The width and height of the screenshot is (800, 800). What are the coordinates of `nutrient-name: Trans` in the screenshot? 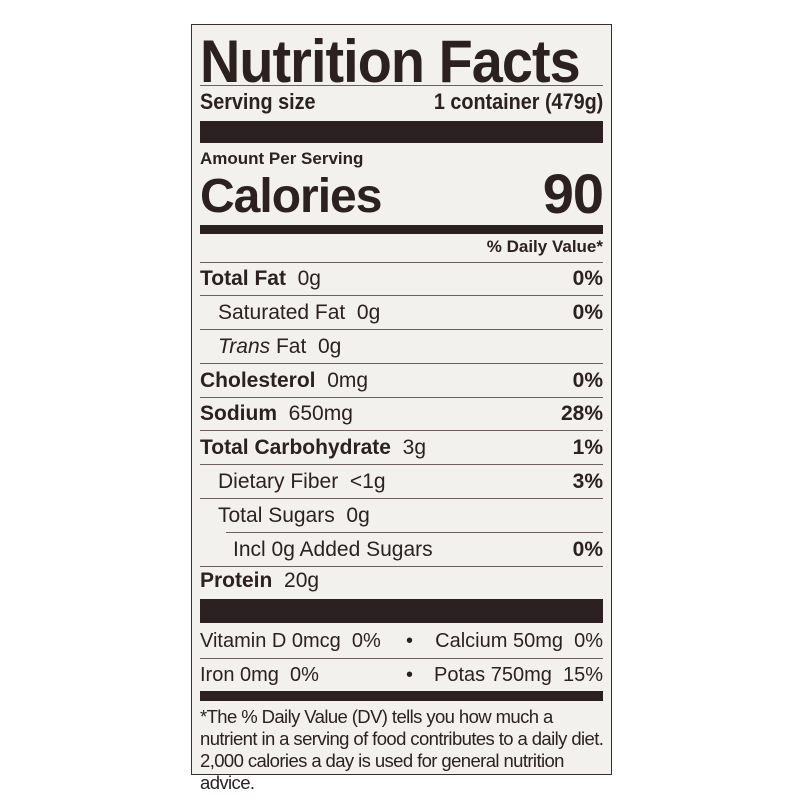 It's located at (244, 346).